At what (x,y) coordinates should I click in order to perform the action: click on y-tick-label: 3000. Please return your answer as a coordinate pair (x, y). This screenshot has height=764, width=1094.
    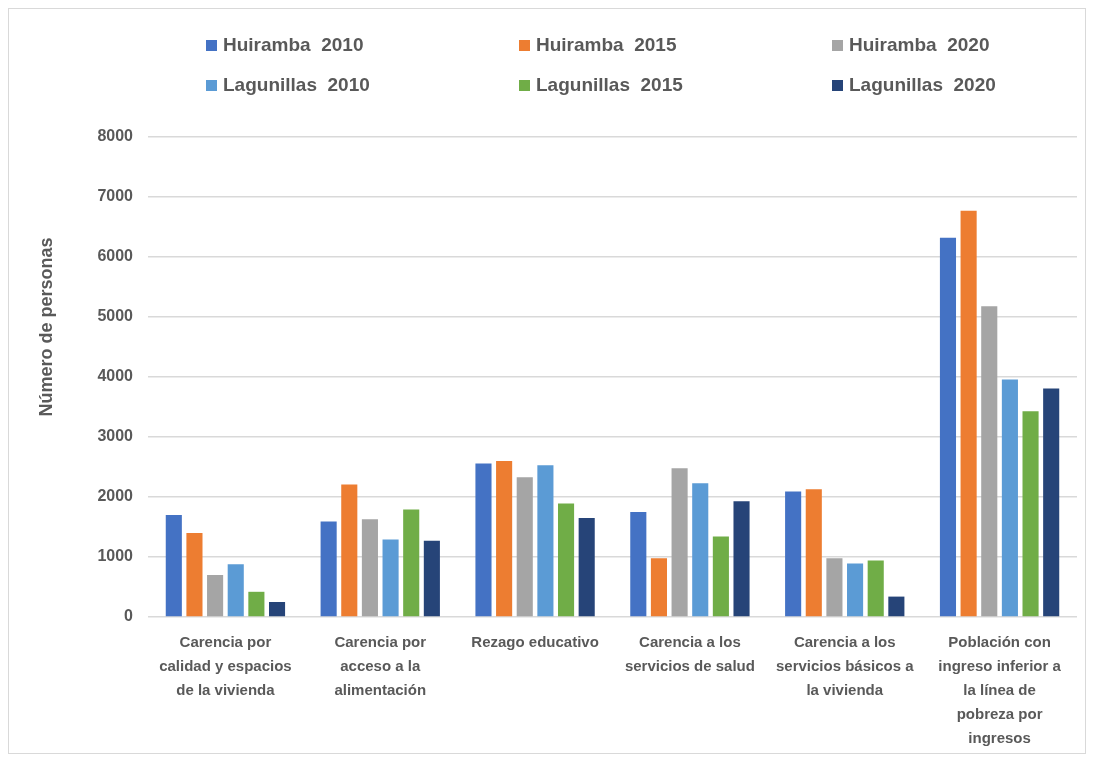
    Looking at the image, I should click on (115, 436).